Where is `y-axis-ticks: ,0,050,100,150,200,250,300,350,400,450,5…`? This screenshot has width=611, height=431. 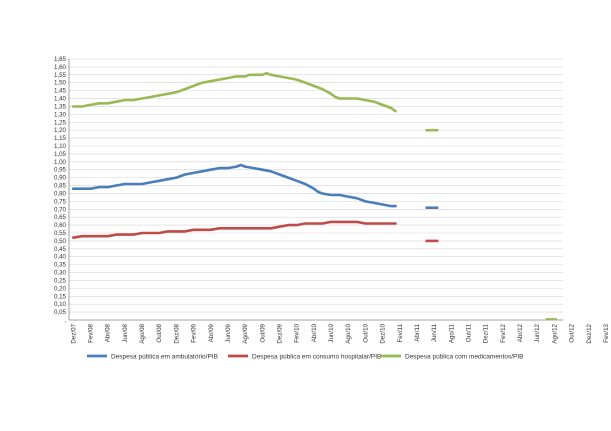
y-axis-ticks: ,0,050,100,150,200,250,300,350,400,450,5… is located at coordinates (60, 190).